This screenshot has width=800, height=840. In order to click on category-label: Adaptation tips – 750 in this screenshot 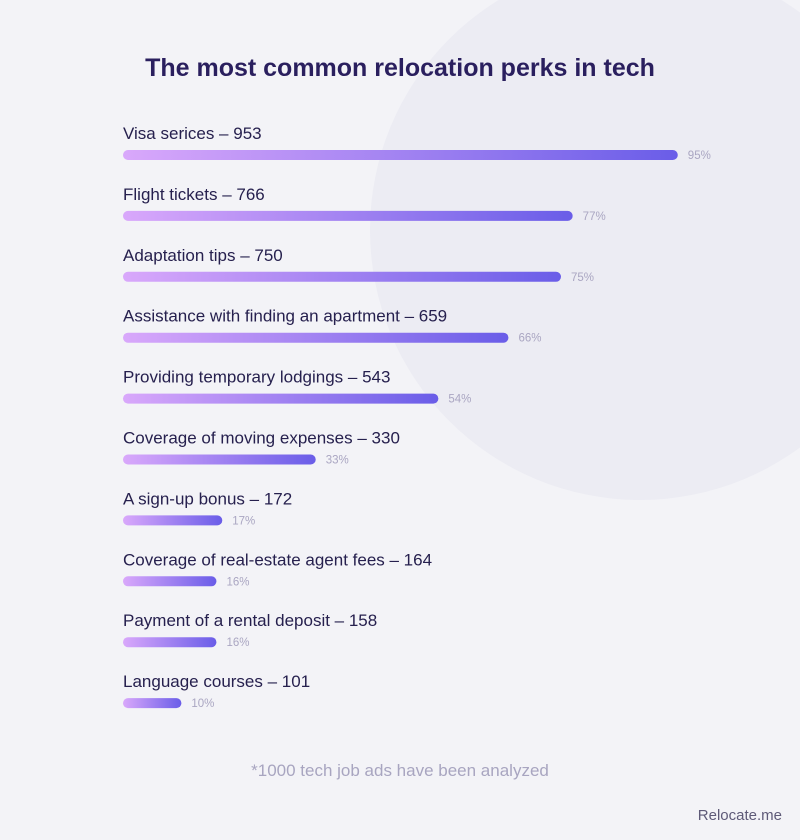, I will do `click(203, 255)`.